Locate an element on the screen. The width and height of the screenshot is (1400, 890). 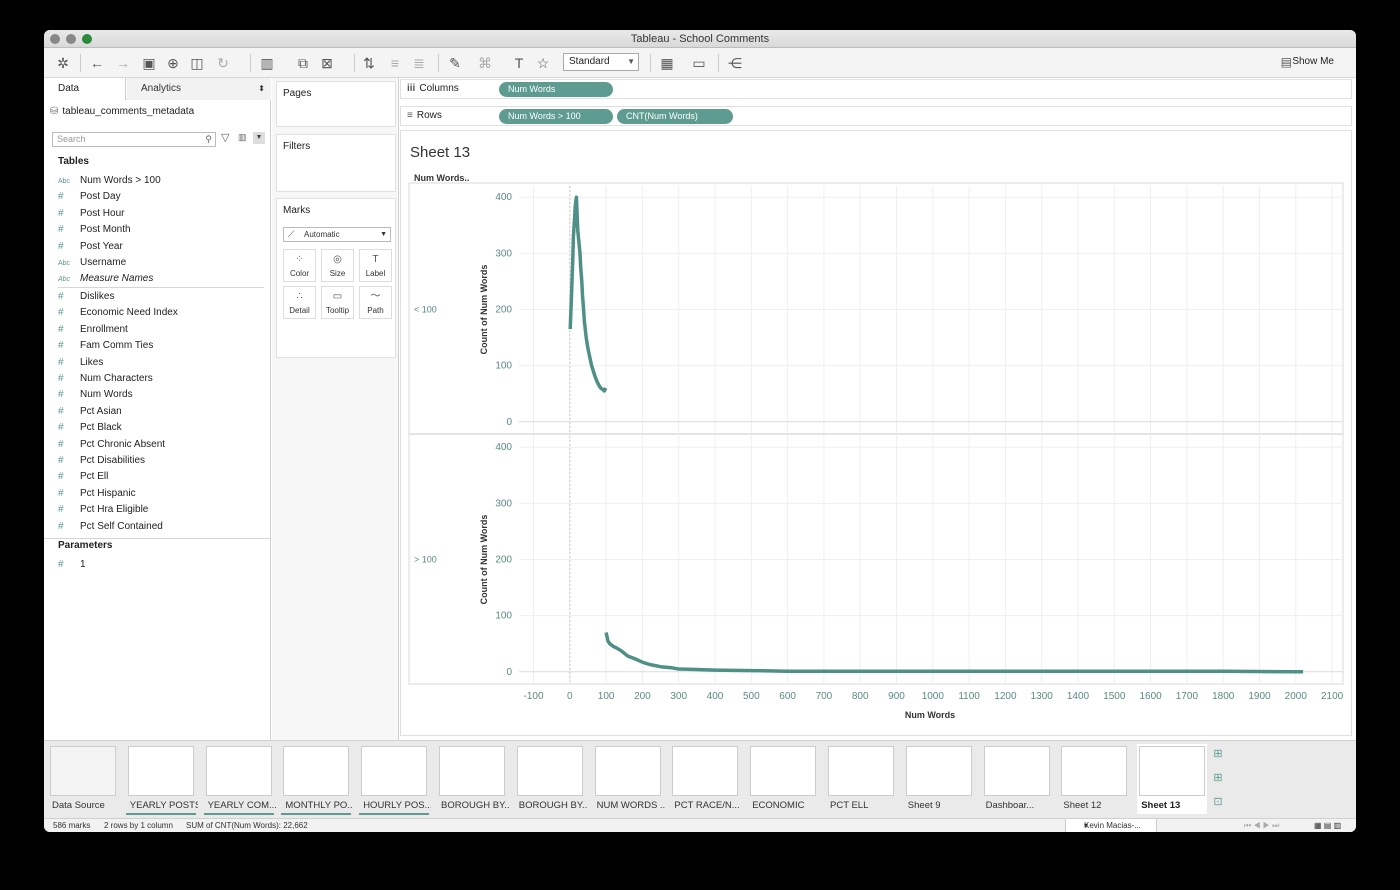
path-button: 〜 Path is located at coordinates (375, 302).